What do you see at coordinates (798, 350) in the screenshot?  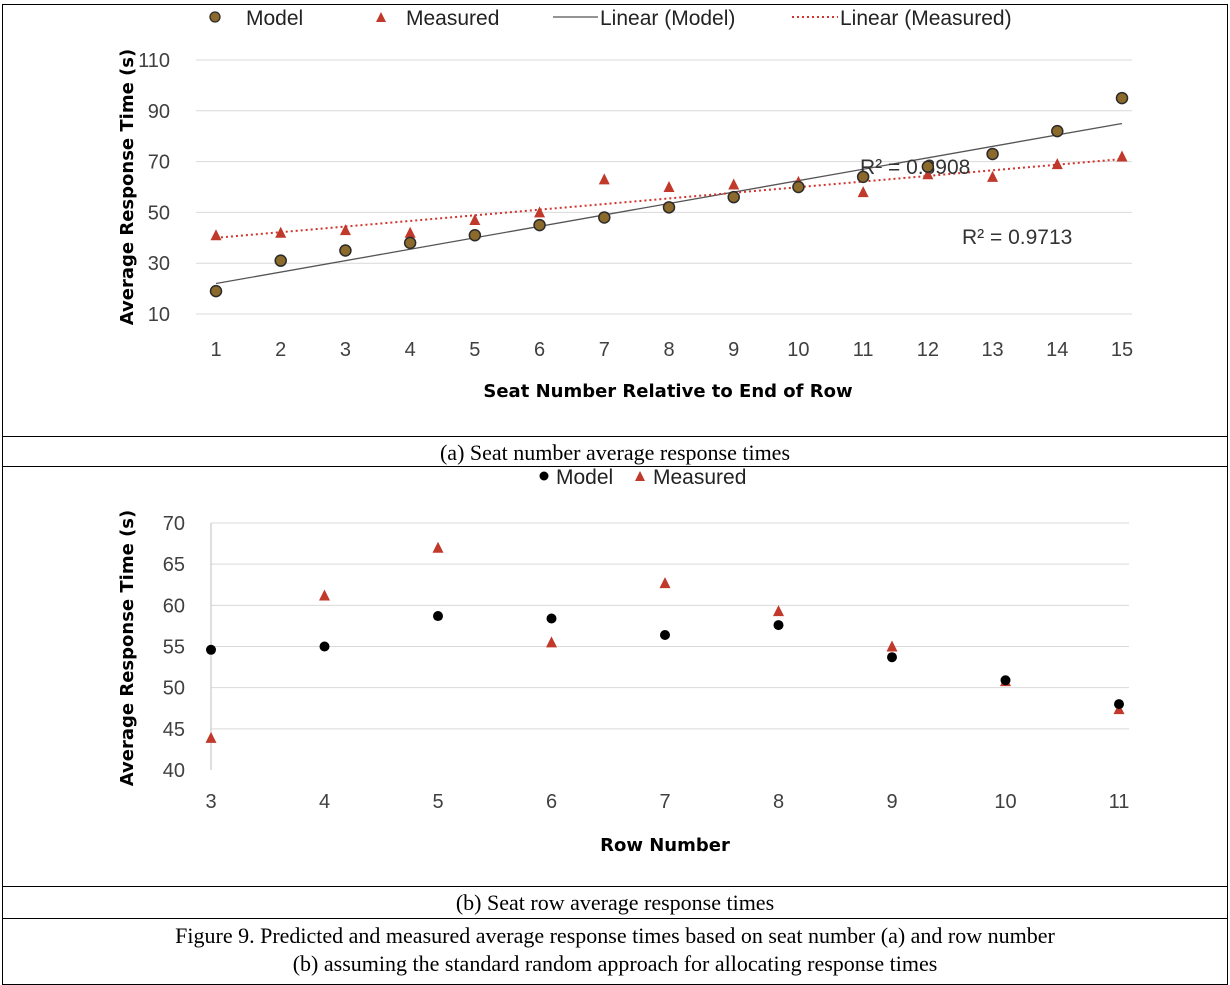 I see `x-tick-label: 10` at bounding box center [798, 350].